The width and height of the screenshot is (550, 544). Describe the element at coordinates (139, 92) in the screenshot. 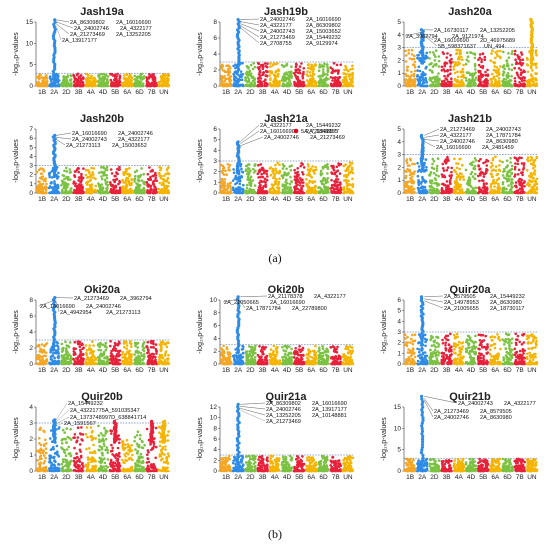

I see `x-tick-label: 6D` at that location.